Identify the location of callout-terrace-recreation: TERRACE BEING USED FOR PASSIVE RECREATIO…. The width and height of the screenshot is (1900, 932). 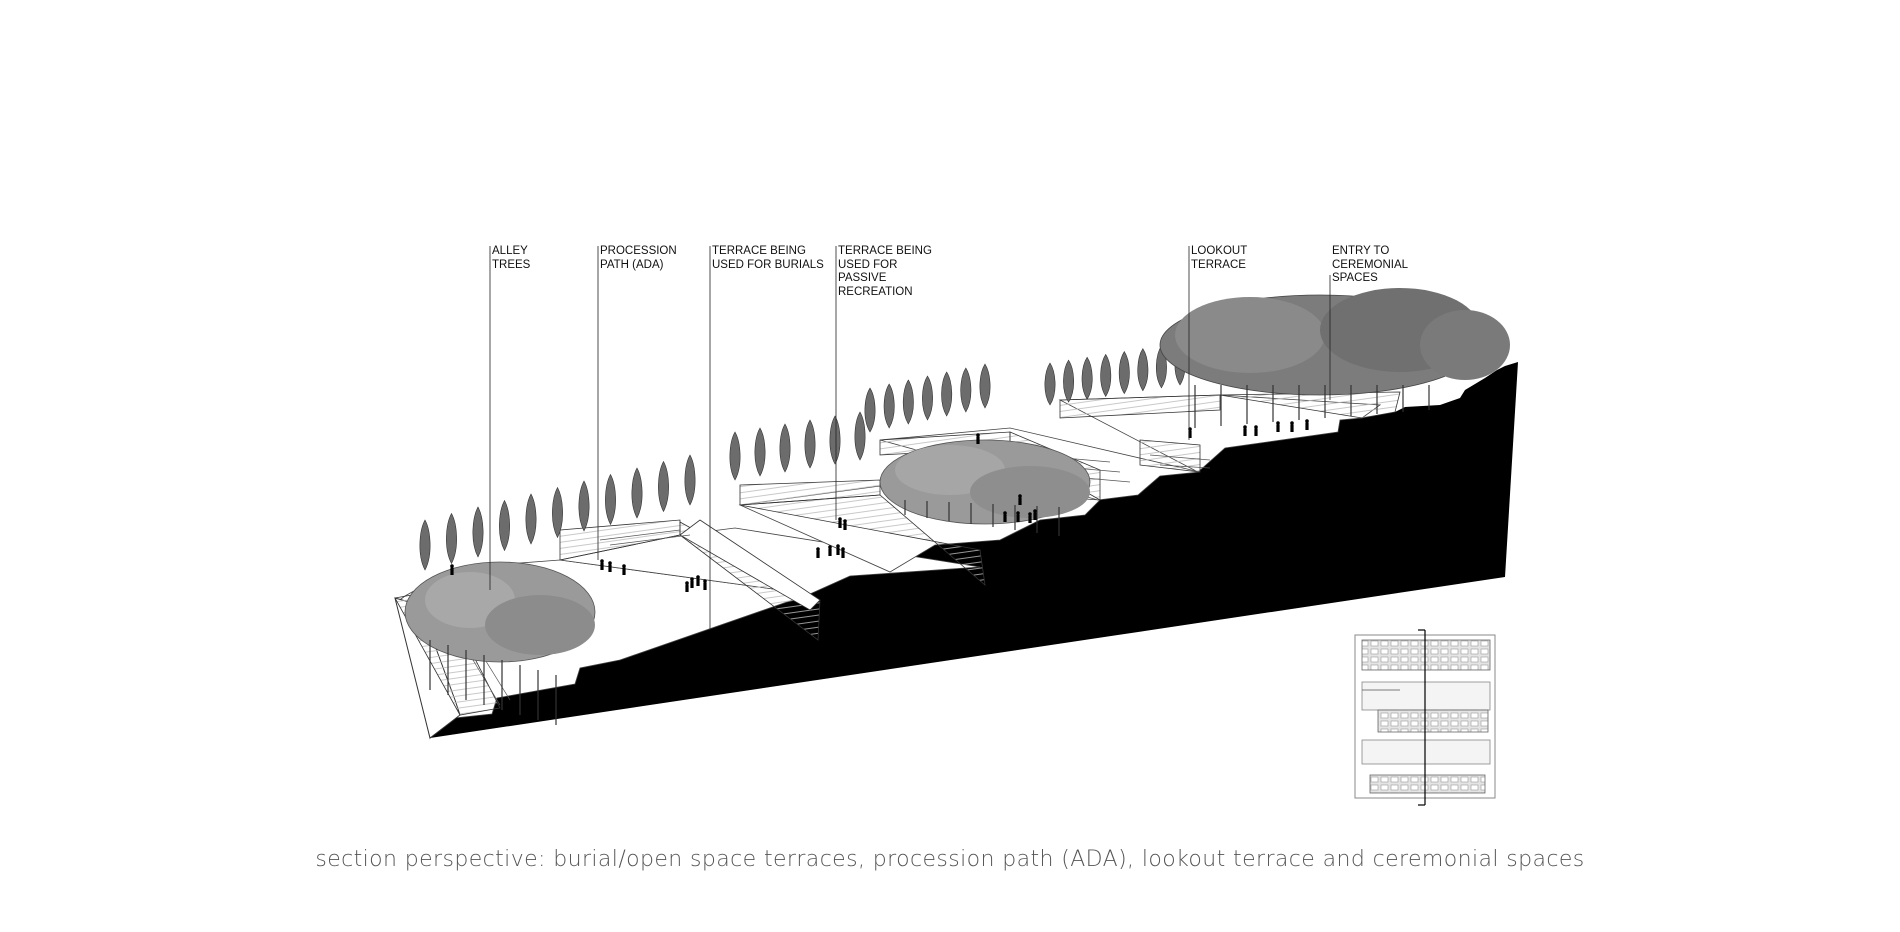
(885, 271).